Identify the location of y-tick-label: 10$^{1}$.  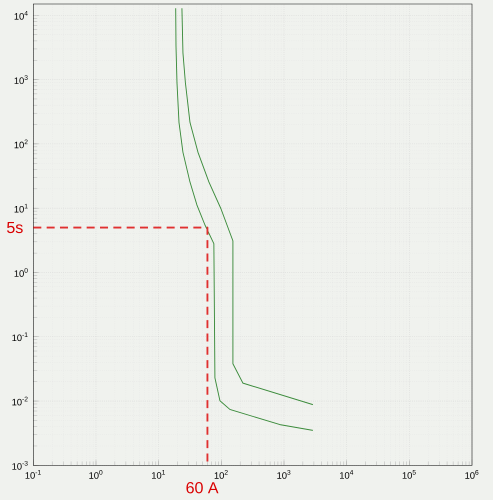
(21, 208).